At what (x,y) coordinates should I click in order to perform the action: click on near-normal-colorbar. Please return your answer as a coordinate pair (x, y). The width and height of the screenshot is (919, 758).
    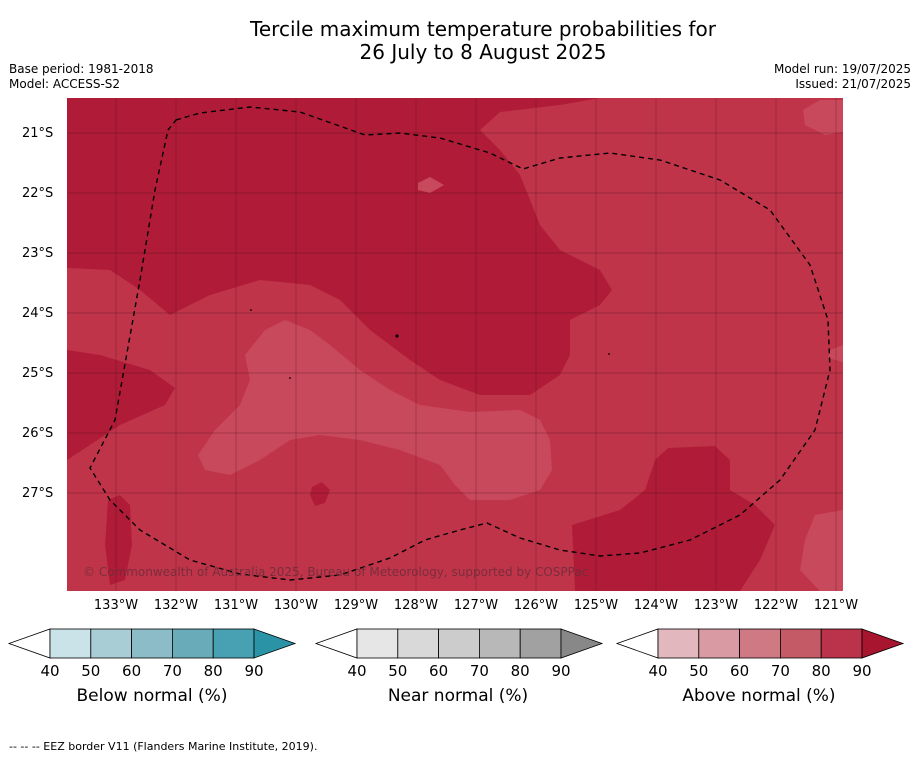
    Looking at the image, I should click on (459, 643).